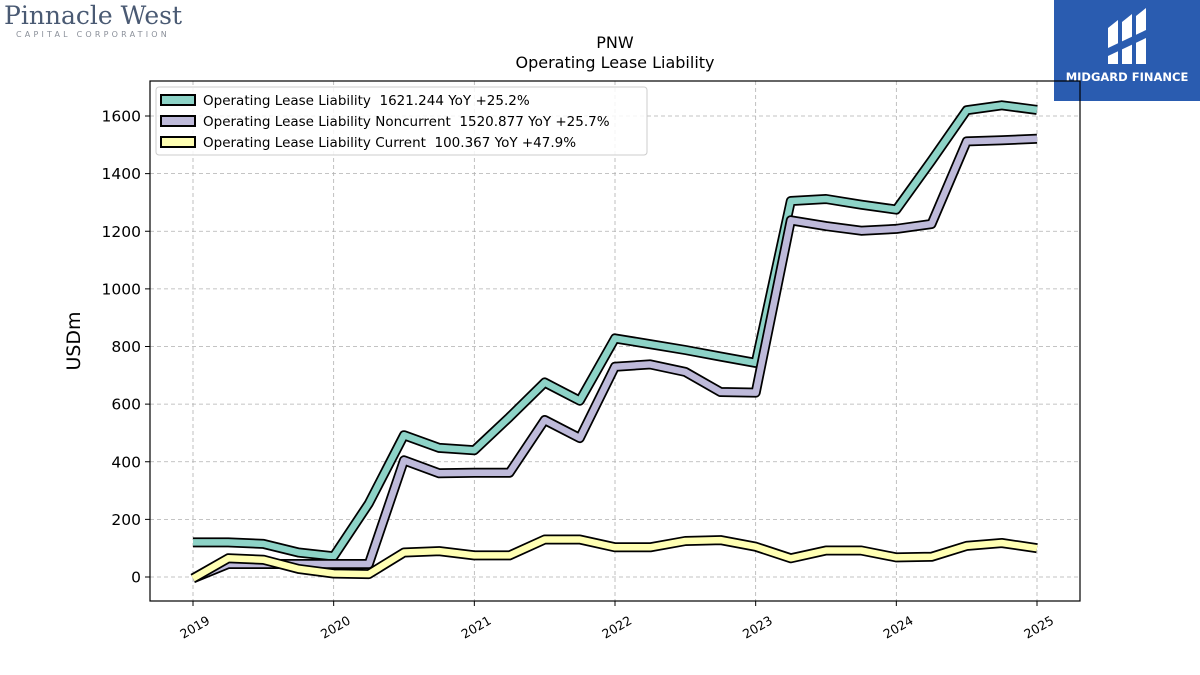 The image size is (1200, 675). I want to click on logo-left-name: Pinnacle West, so click(93, 15).